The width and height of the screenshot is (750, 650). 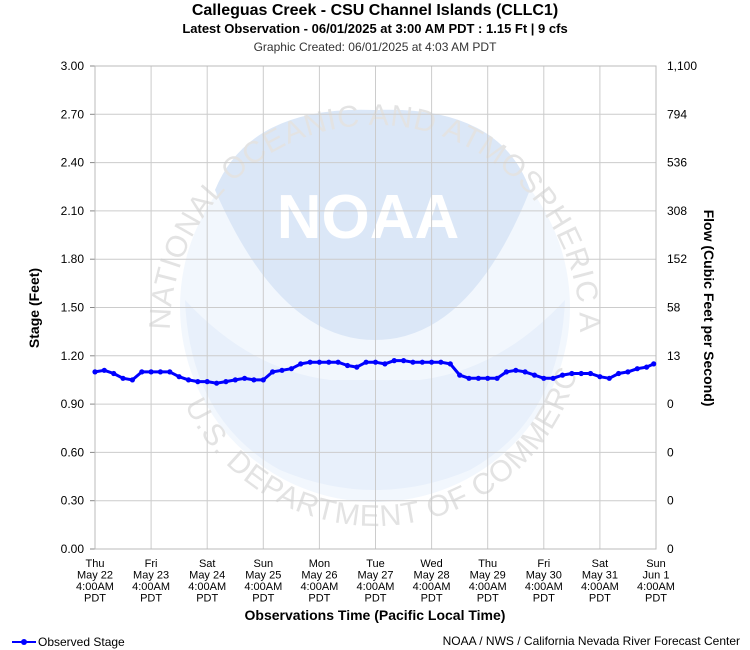 What do you see at coordinates (73, 356) in the screenshot?
I see `y-tick-label: 1.20` at bounding box center [73, 356].